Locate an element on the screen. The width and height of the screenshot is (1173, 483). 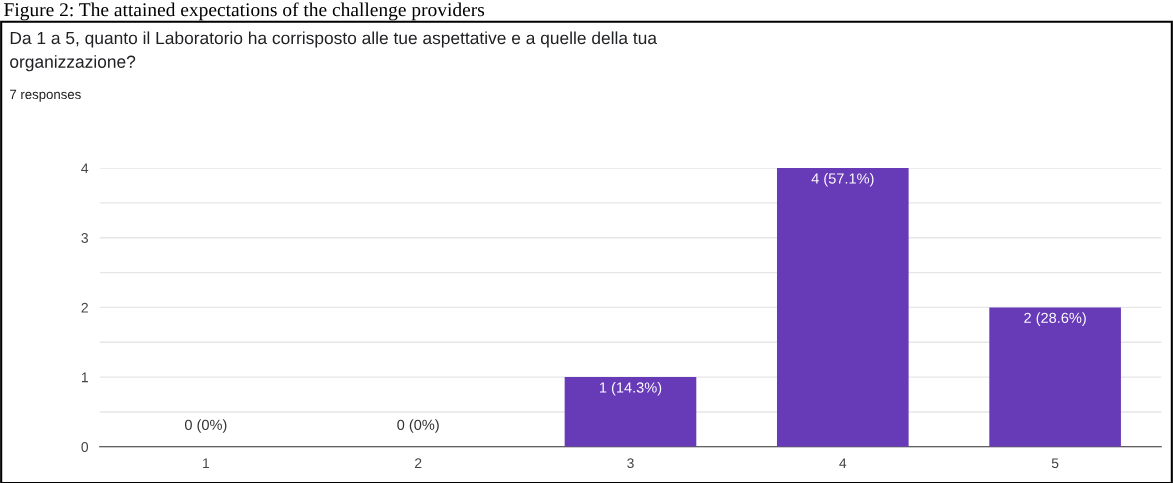
data-label: 2 (28.6%) is located at coordinates (1055, 319).